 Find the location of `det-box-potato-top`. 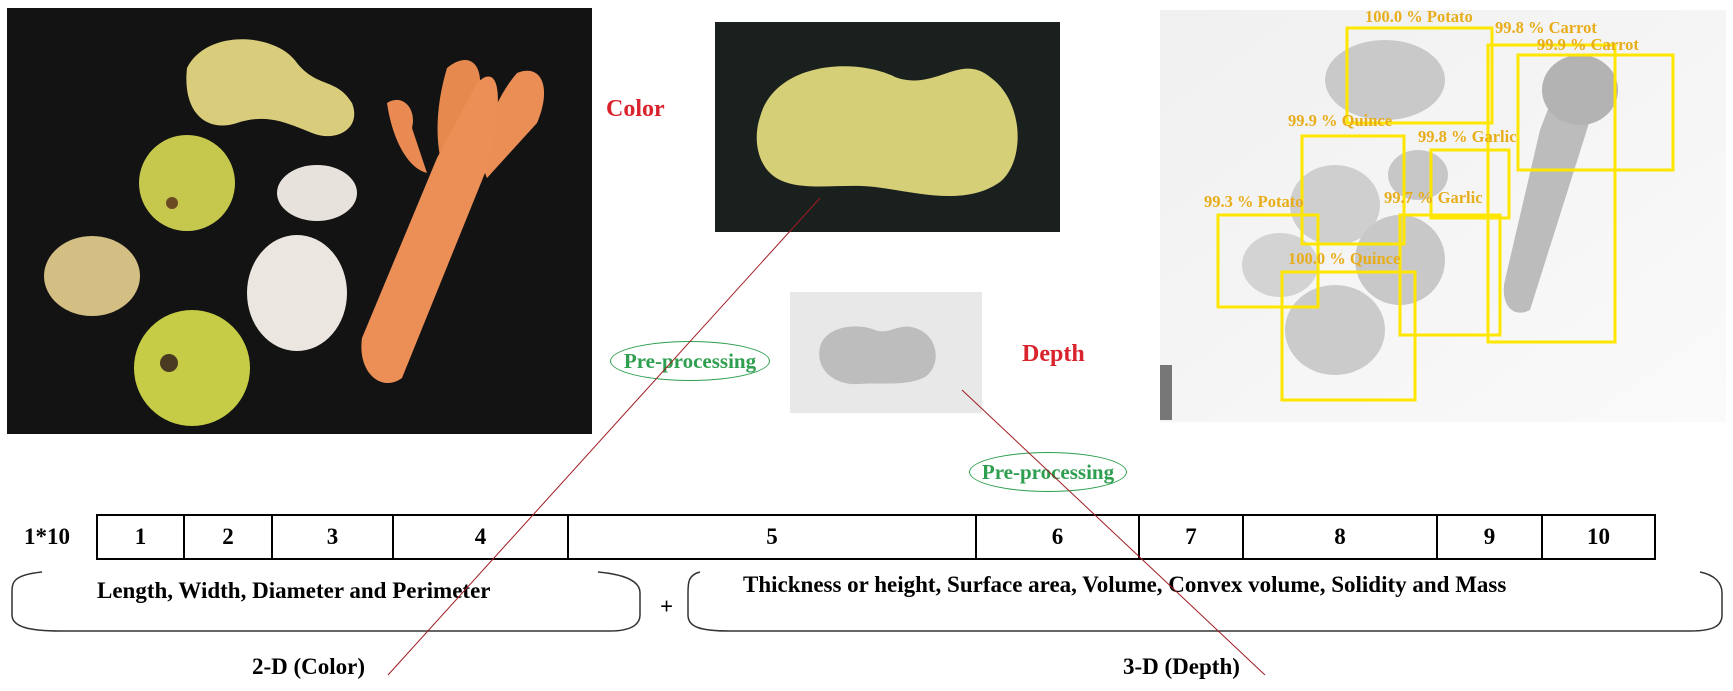

det-box-potato-top is located at coordinates (1419, 75).